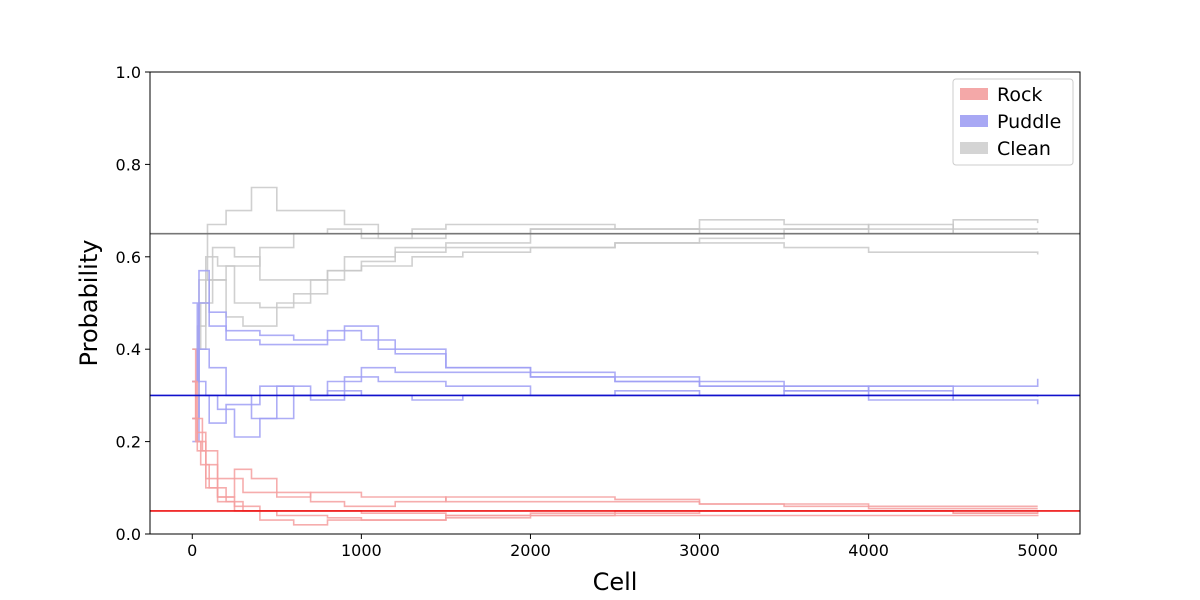 This screenshot has height=600, width=1200. Describe the element at coordinates (192, 550) in the screenshot. I see `x-tick-label: 0` at that location.